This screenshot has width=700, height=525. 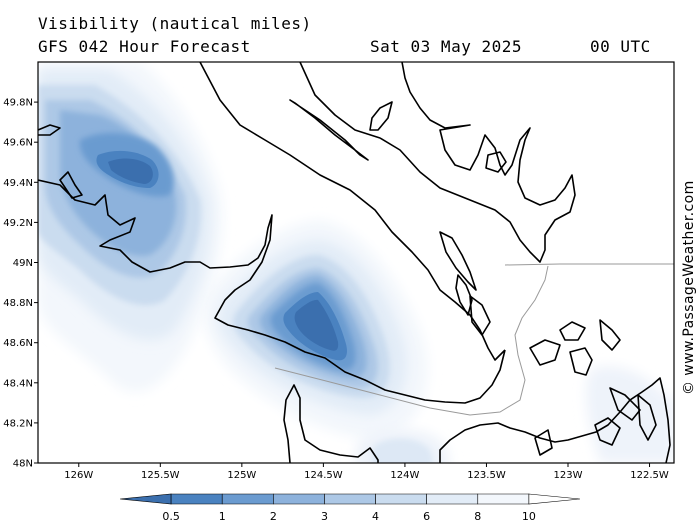 What do you see at coordinates (144, 46) in the screenshot?
I see `forecast-label: GFS 042 Hour Forecast` at bounding box center [144, 46].